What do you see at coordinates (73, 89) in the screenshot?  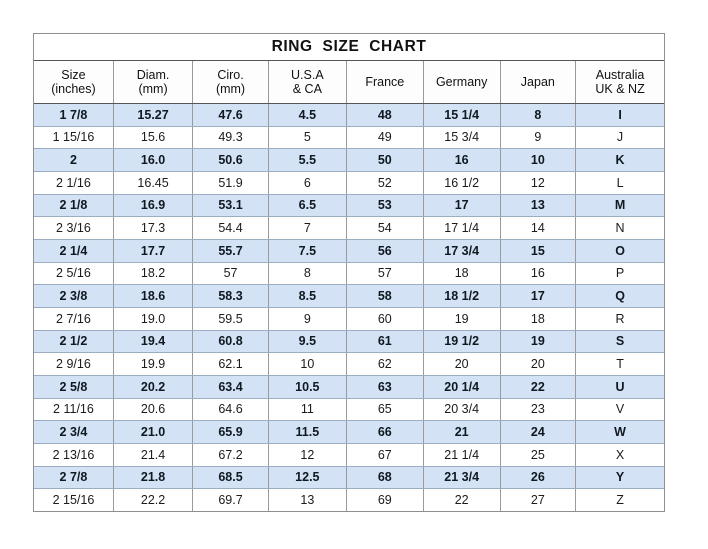 I see `column-header-line2: (inches)` at bounding box center [73, 89].